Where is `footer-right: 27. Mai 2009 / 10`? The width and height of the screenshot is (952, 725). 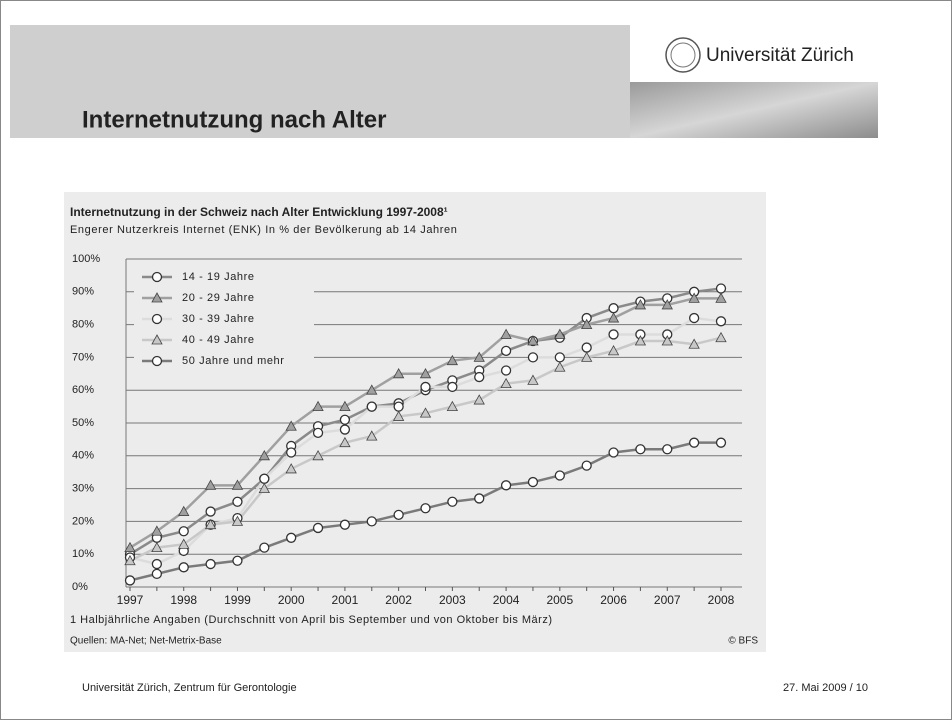
footer-right: 27. Mai 2009 / 10 is located at coordinates (825, 688).